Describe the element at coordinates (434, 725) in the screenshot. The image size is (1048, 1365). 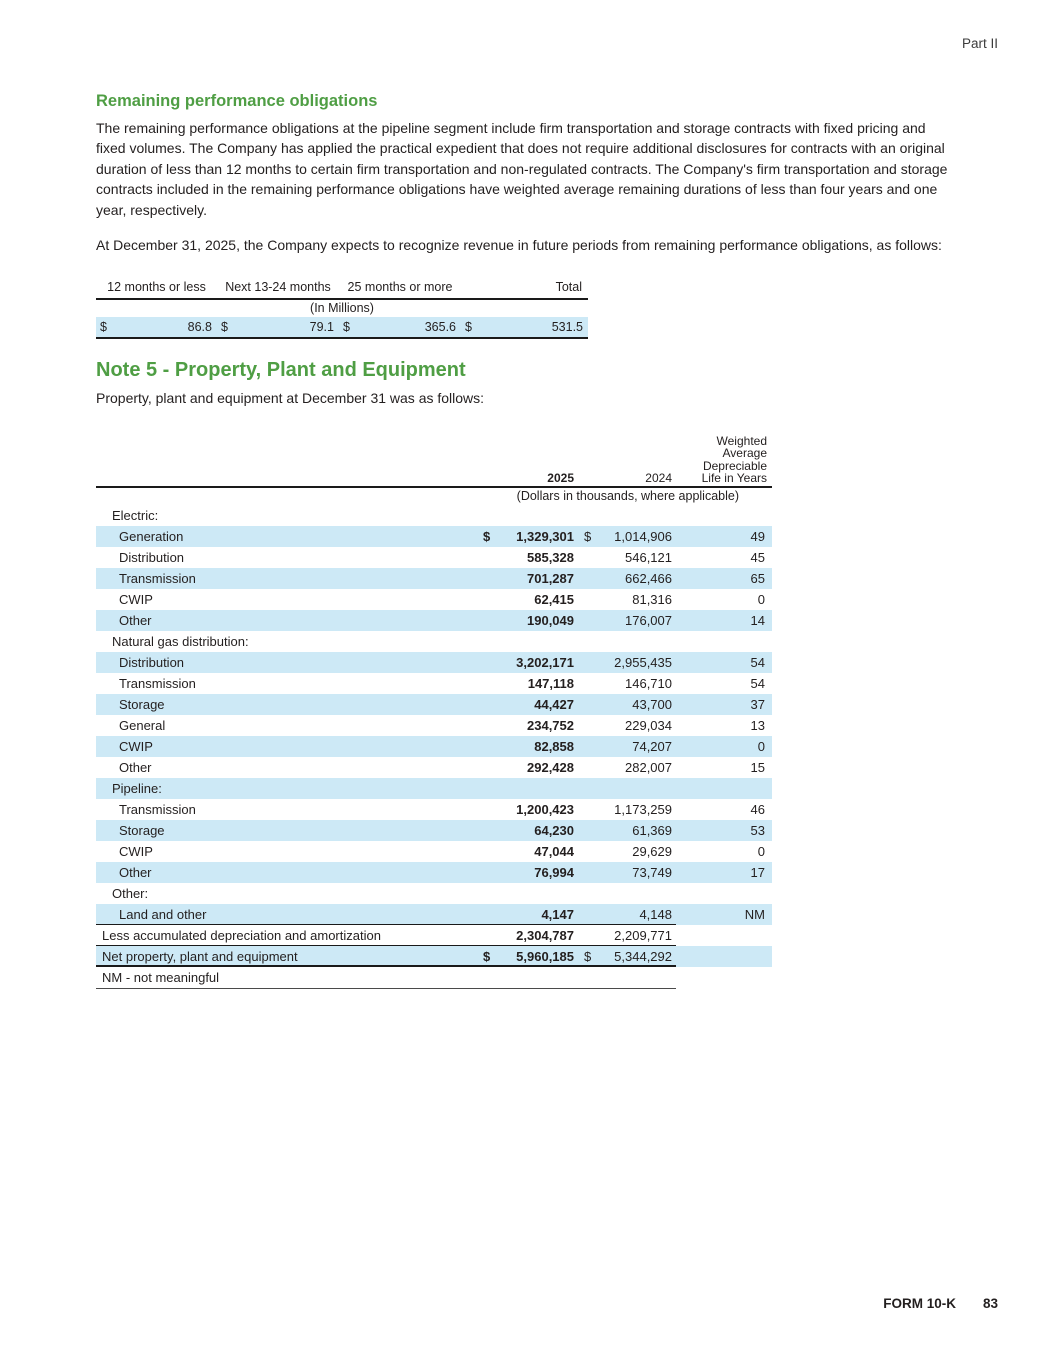
I see `ppe-table-row: General 234,752 229,034 13` at that location.